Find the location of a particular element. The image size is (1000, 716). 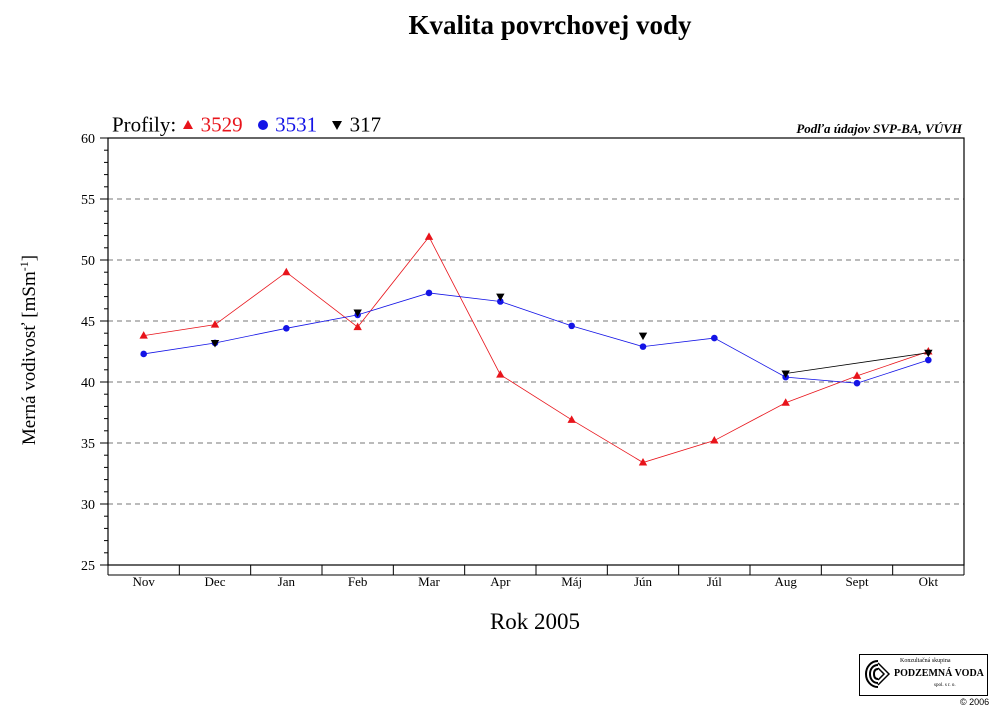

y-axis-label-sup: -1 is located at coordinates (23, 266).